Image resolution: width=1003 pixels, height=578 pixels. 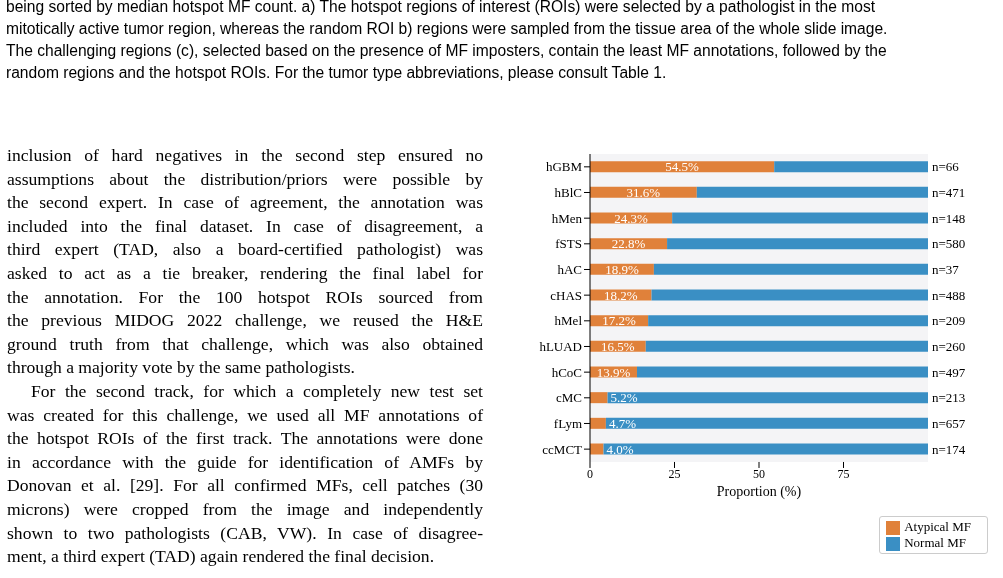 I want to click on text: n=260, so click(x=949, y=347).